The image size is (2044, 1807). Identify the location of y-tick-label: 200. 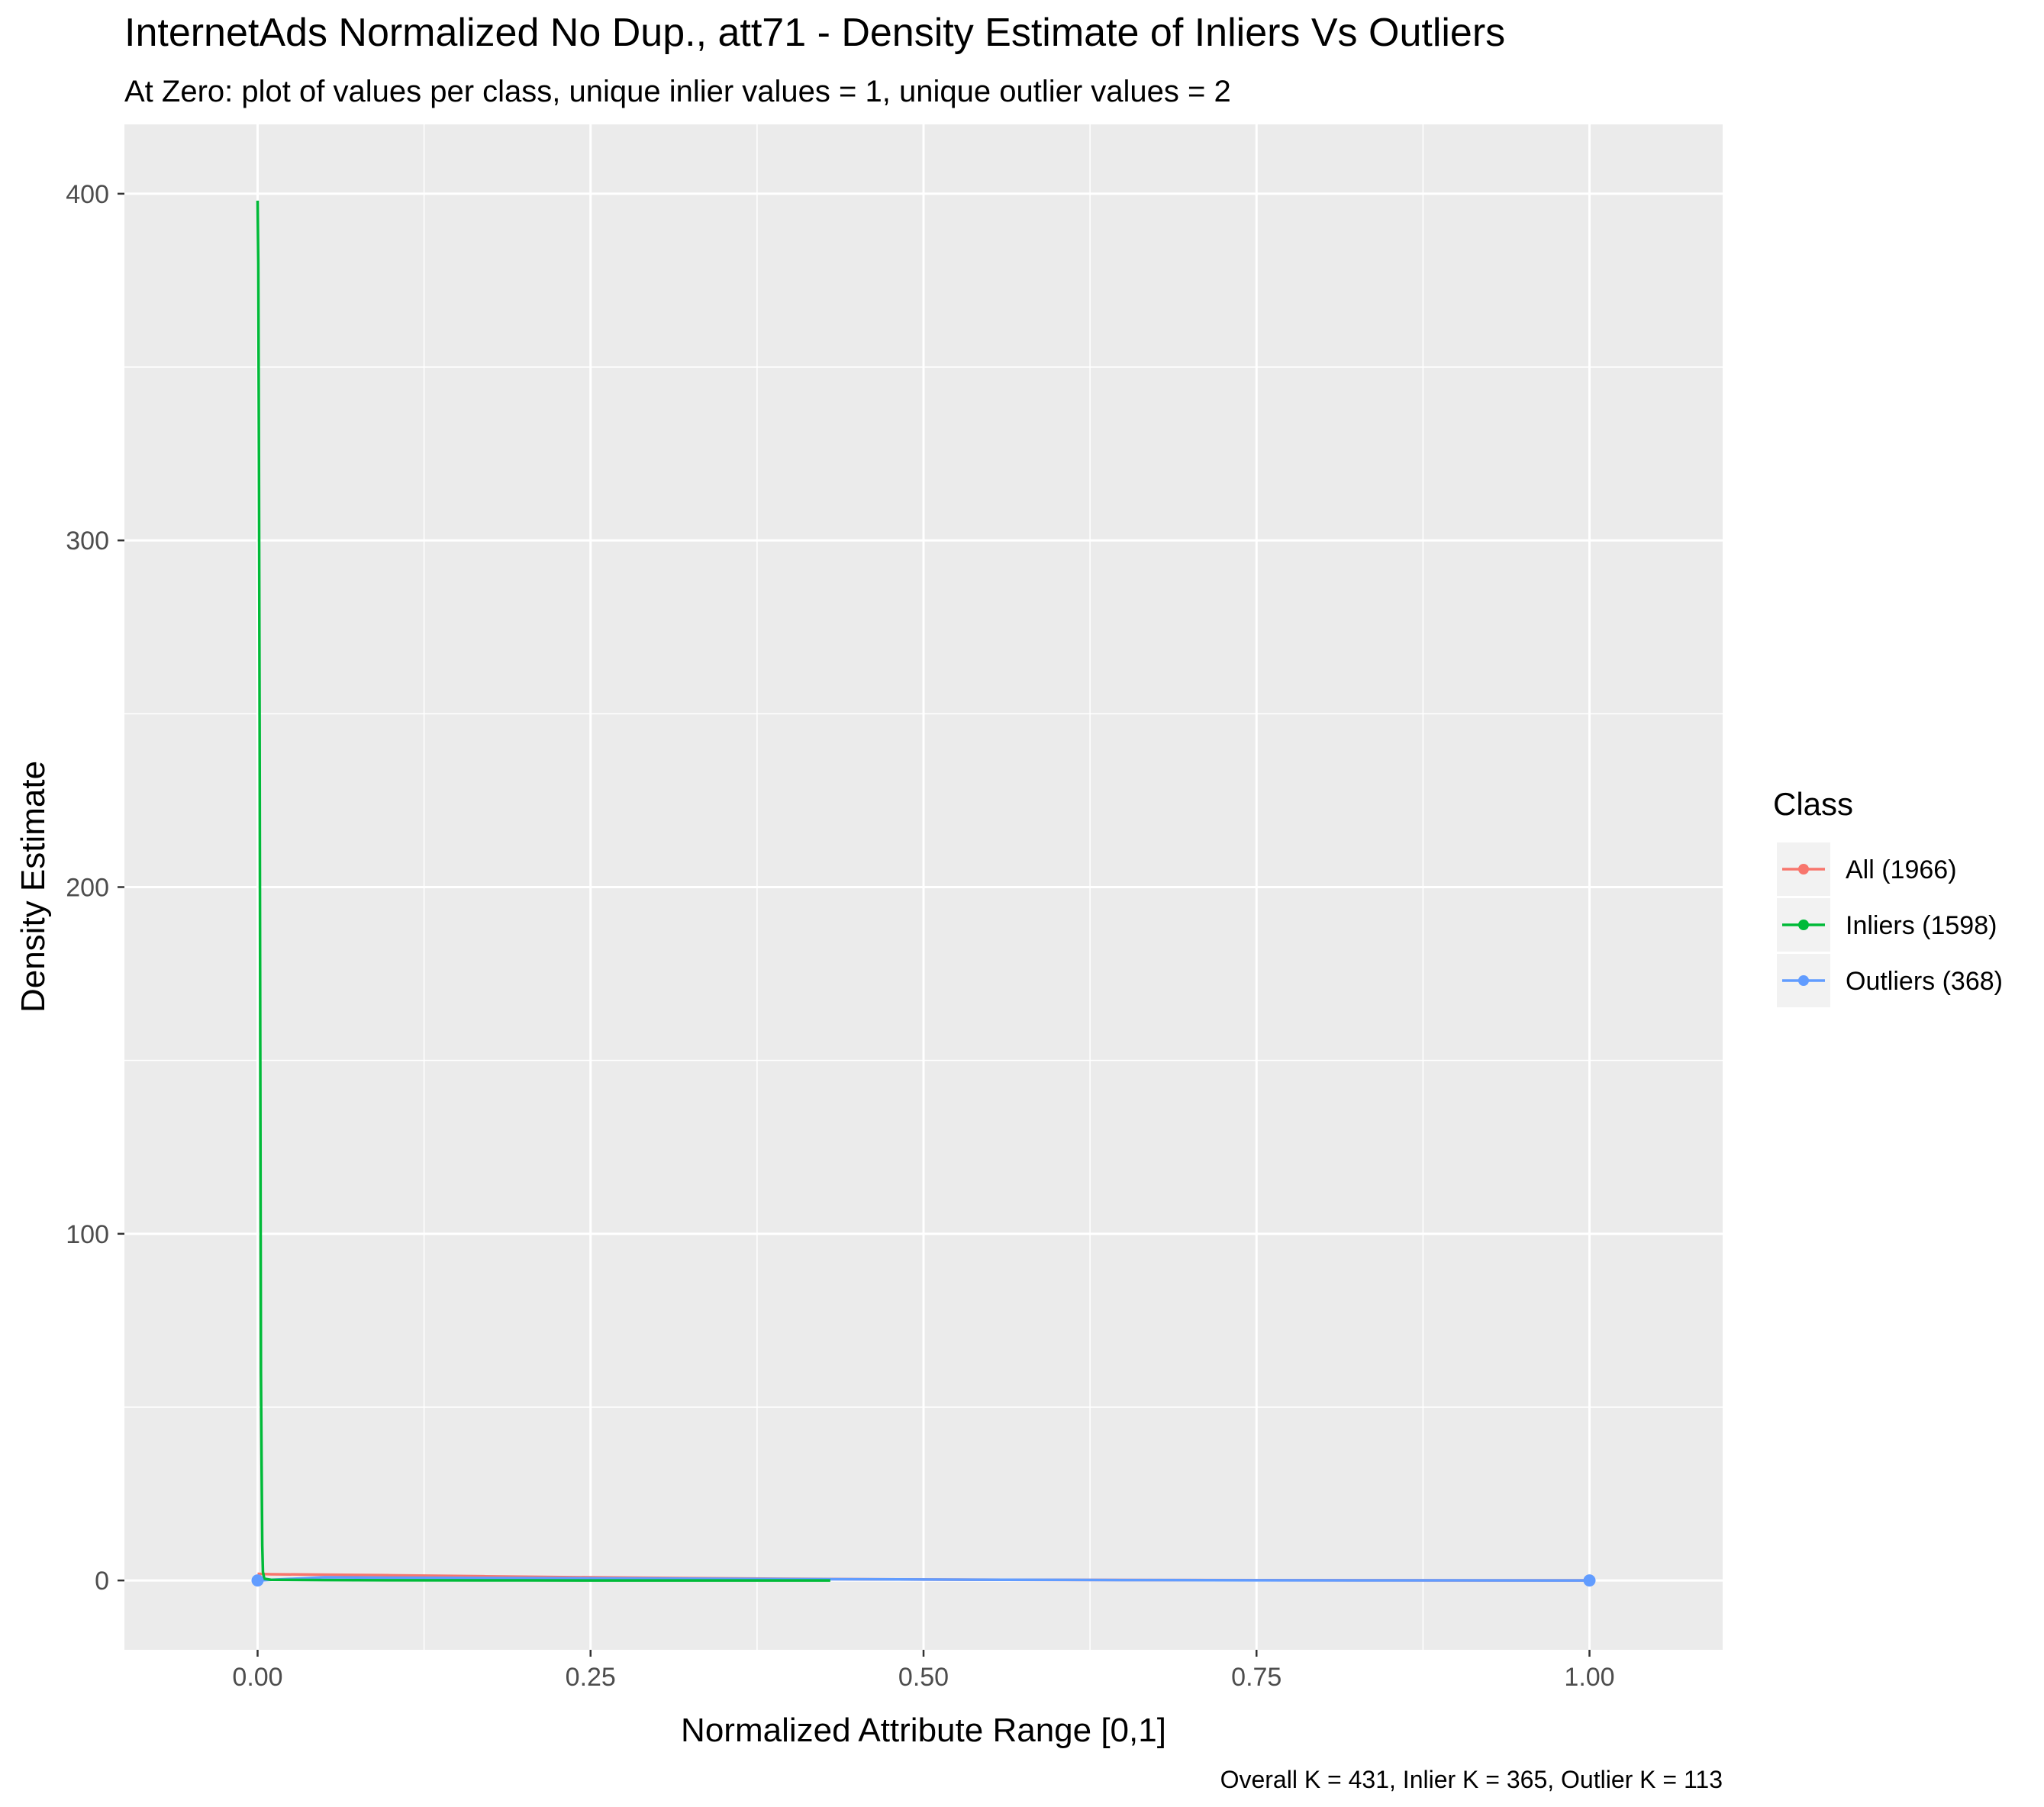
(87, 888).